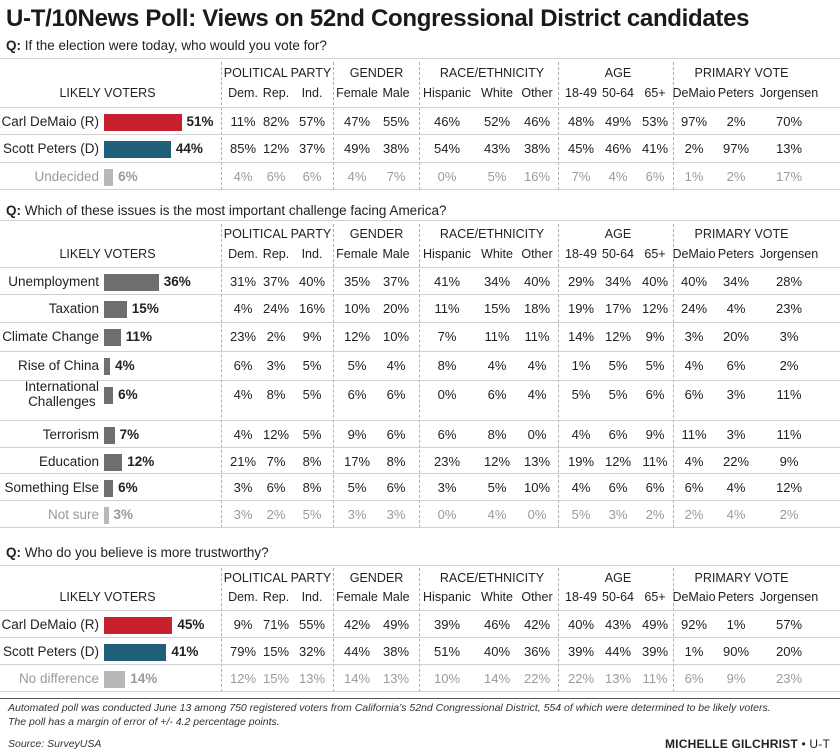 The height and width of the screenshot is (754, 840). What do you see at coordinates (145, 308) in the screenshot?
I see `bar-value-label: 15%` at bounding box center [145, 308].